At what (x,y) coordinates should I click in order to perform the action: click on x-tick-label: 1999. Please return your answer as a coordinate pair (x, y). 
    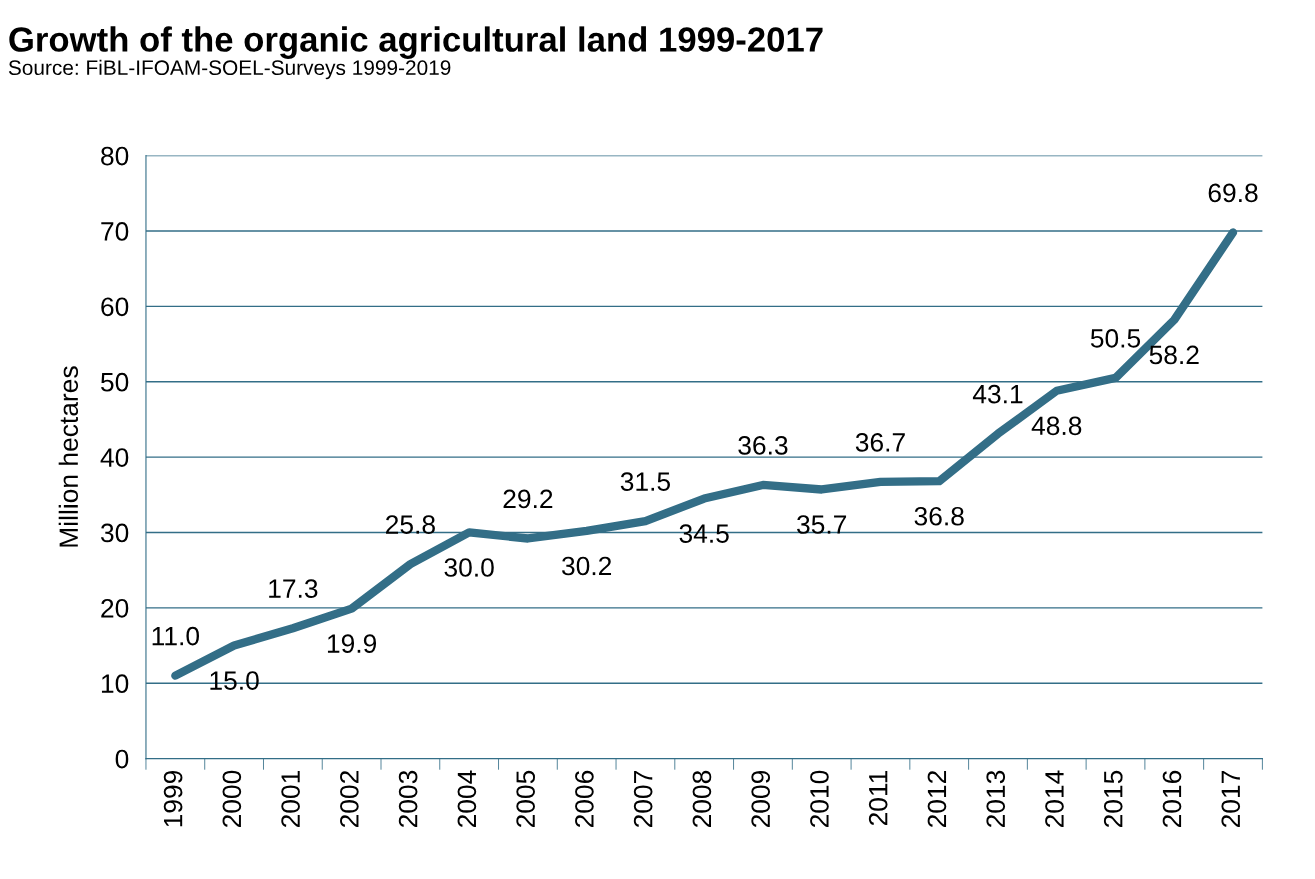
    Looking at the image, I should click on (173, 798).